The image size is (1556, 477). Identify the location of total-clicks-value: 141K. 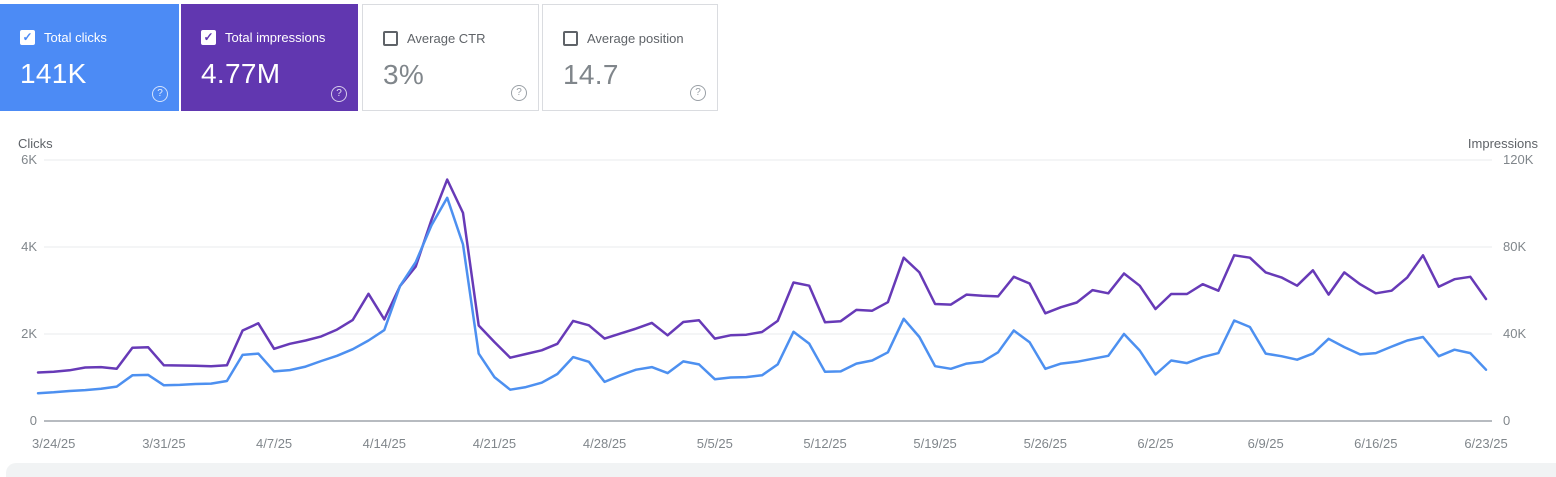
(53, 73).